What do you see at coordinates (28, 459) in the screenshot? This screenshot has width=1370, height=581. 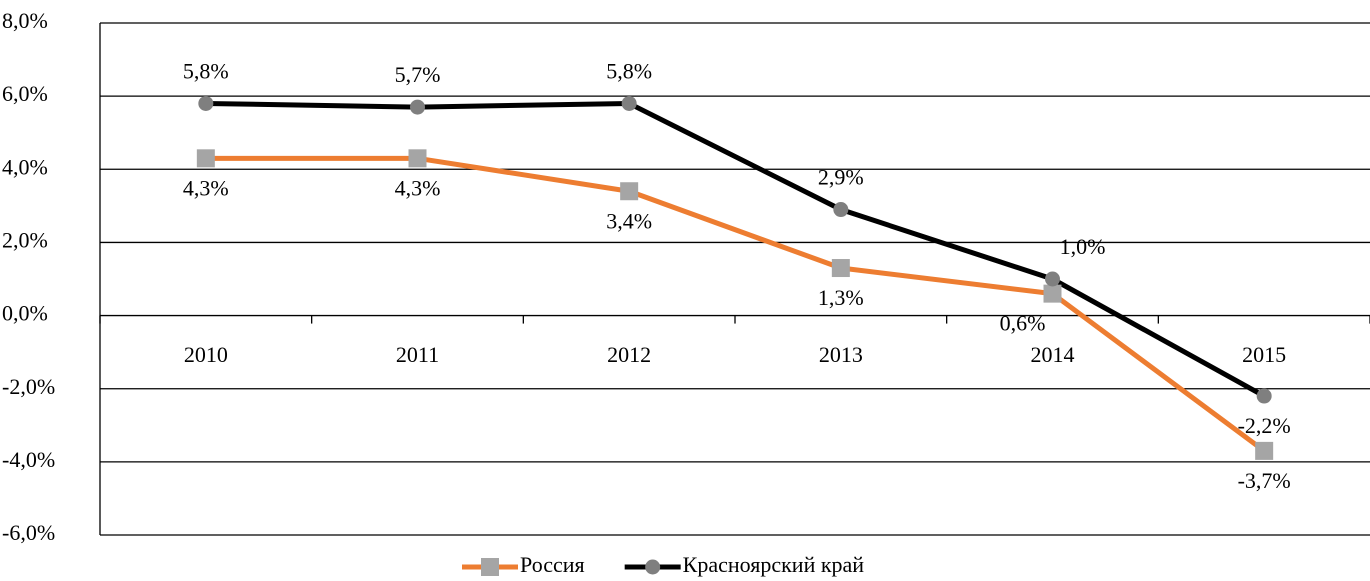 I see `y-tick-label: -4,0%` at bounding box center [28, 459].